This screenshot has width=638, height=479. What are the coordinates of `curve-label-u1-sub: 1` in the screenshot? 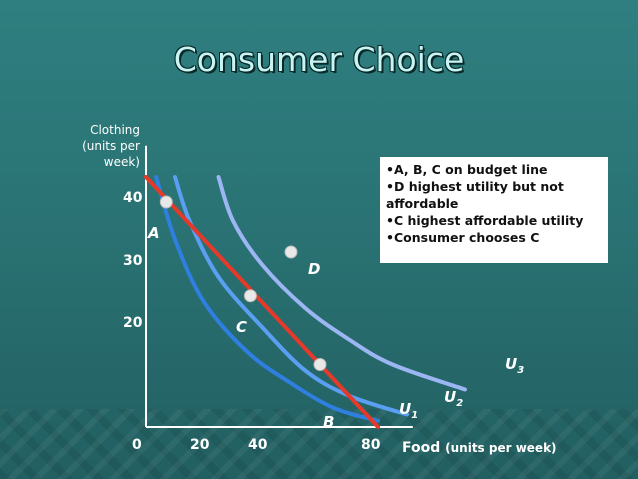 It's located at (415, 415).